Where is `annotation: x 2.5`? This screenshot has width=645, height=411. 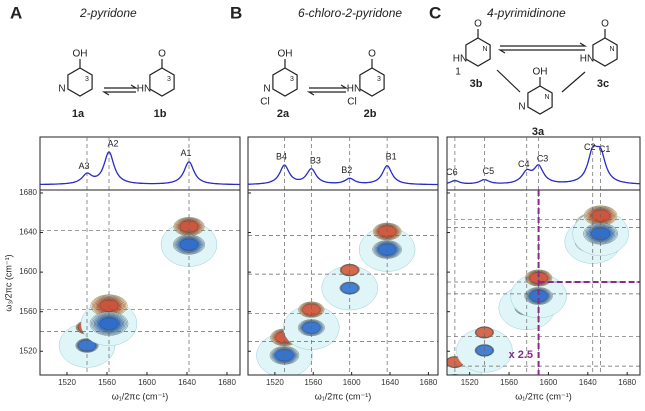
annotation: x 2.5 is located at coordinates (521, 355).